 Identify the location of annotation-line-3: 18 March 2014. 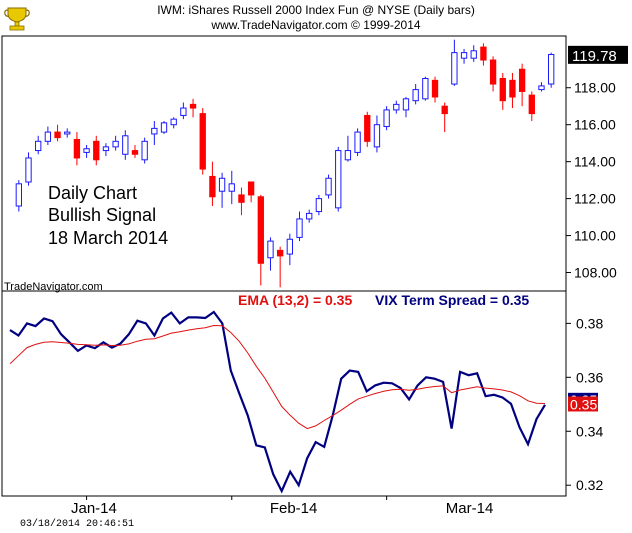
(108, 238).